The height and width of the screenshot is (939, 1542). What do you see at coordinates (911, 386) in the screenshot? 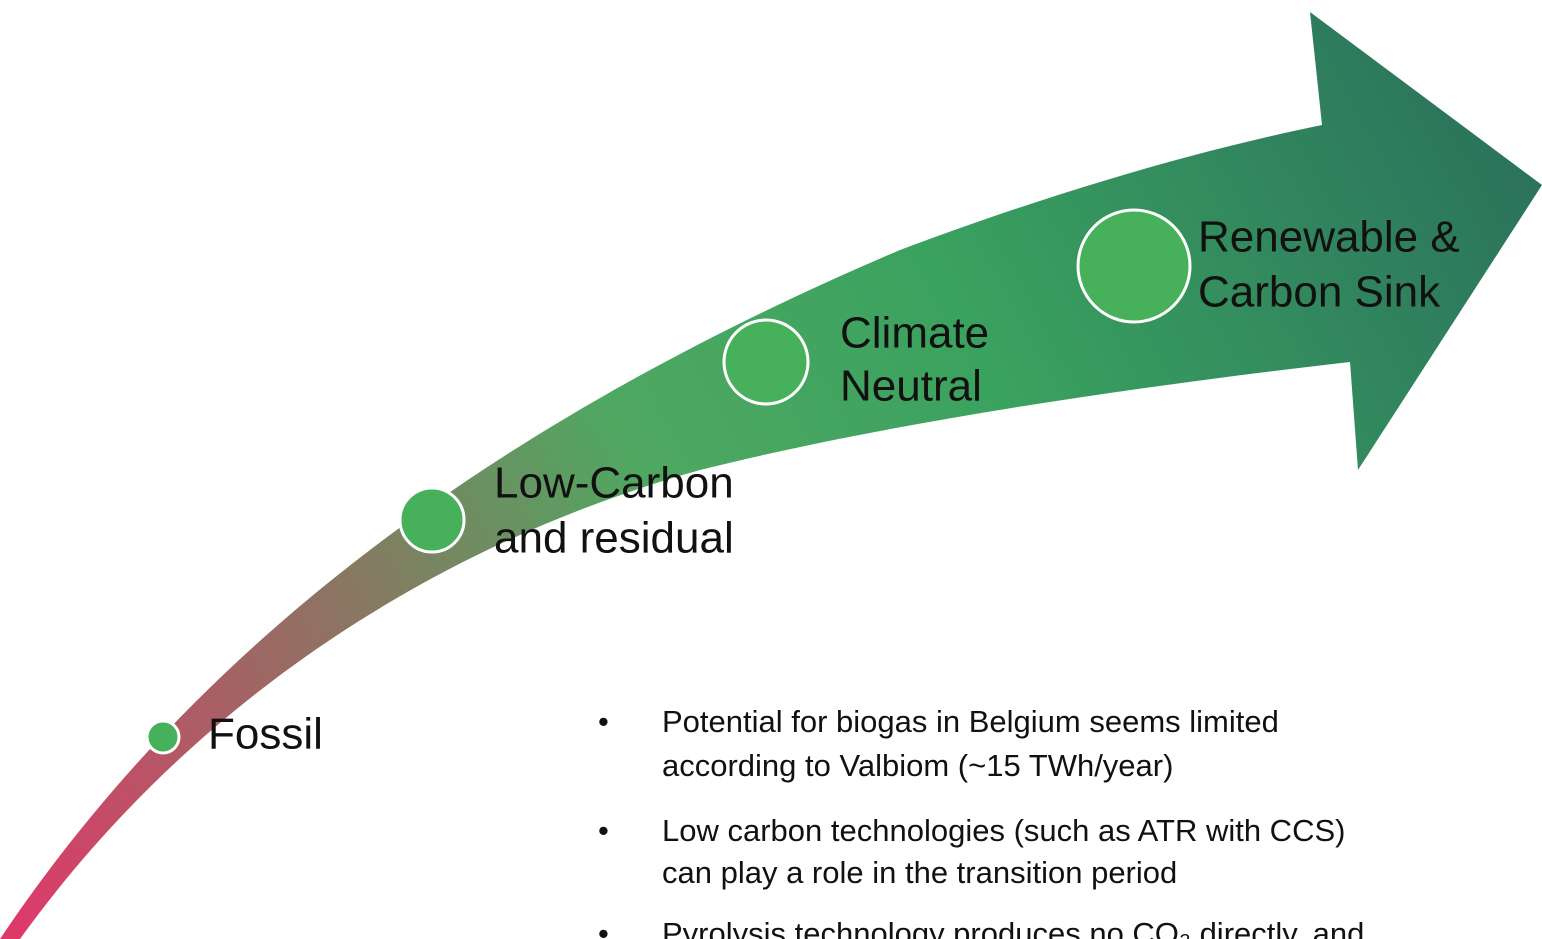
I see `stage-label: Neutral` at bounding box center [911, 386].